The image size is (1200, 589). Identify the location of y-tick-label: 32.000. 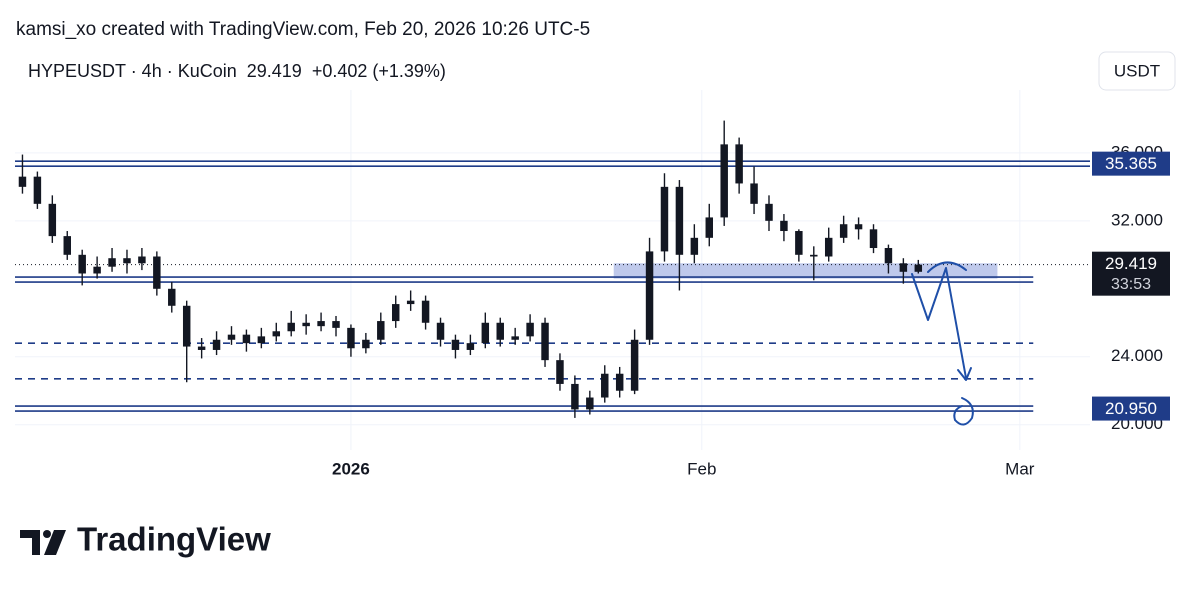
(1137, 219).